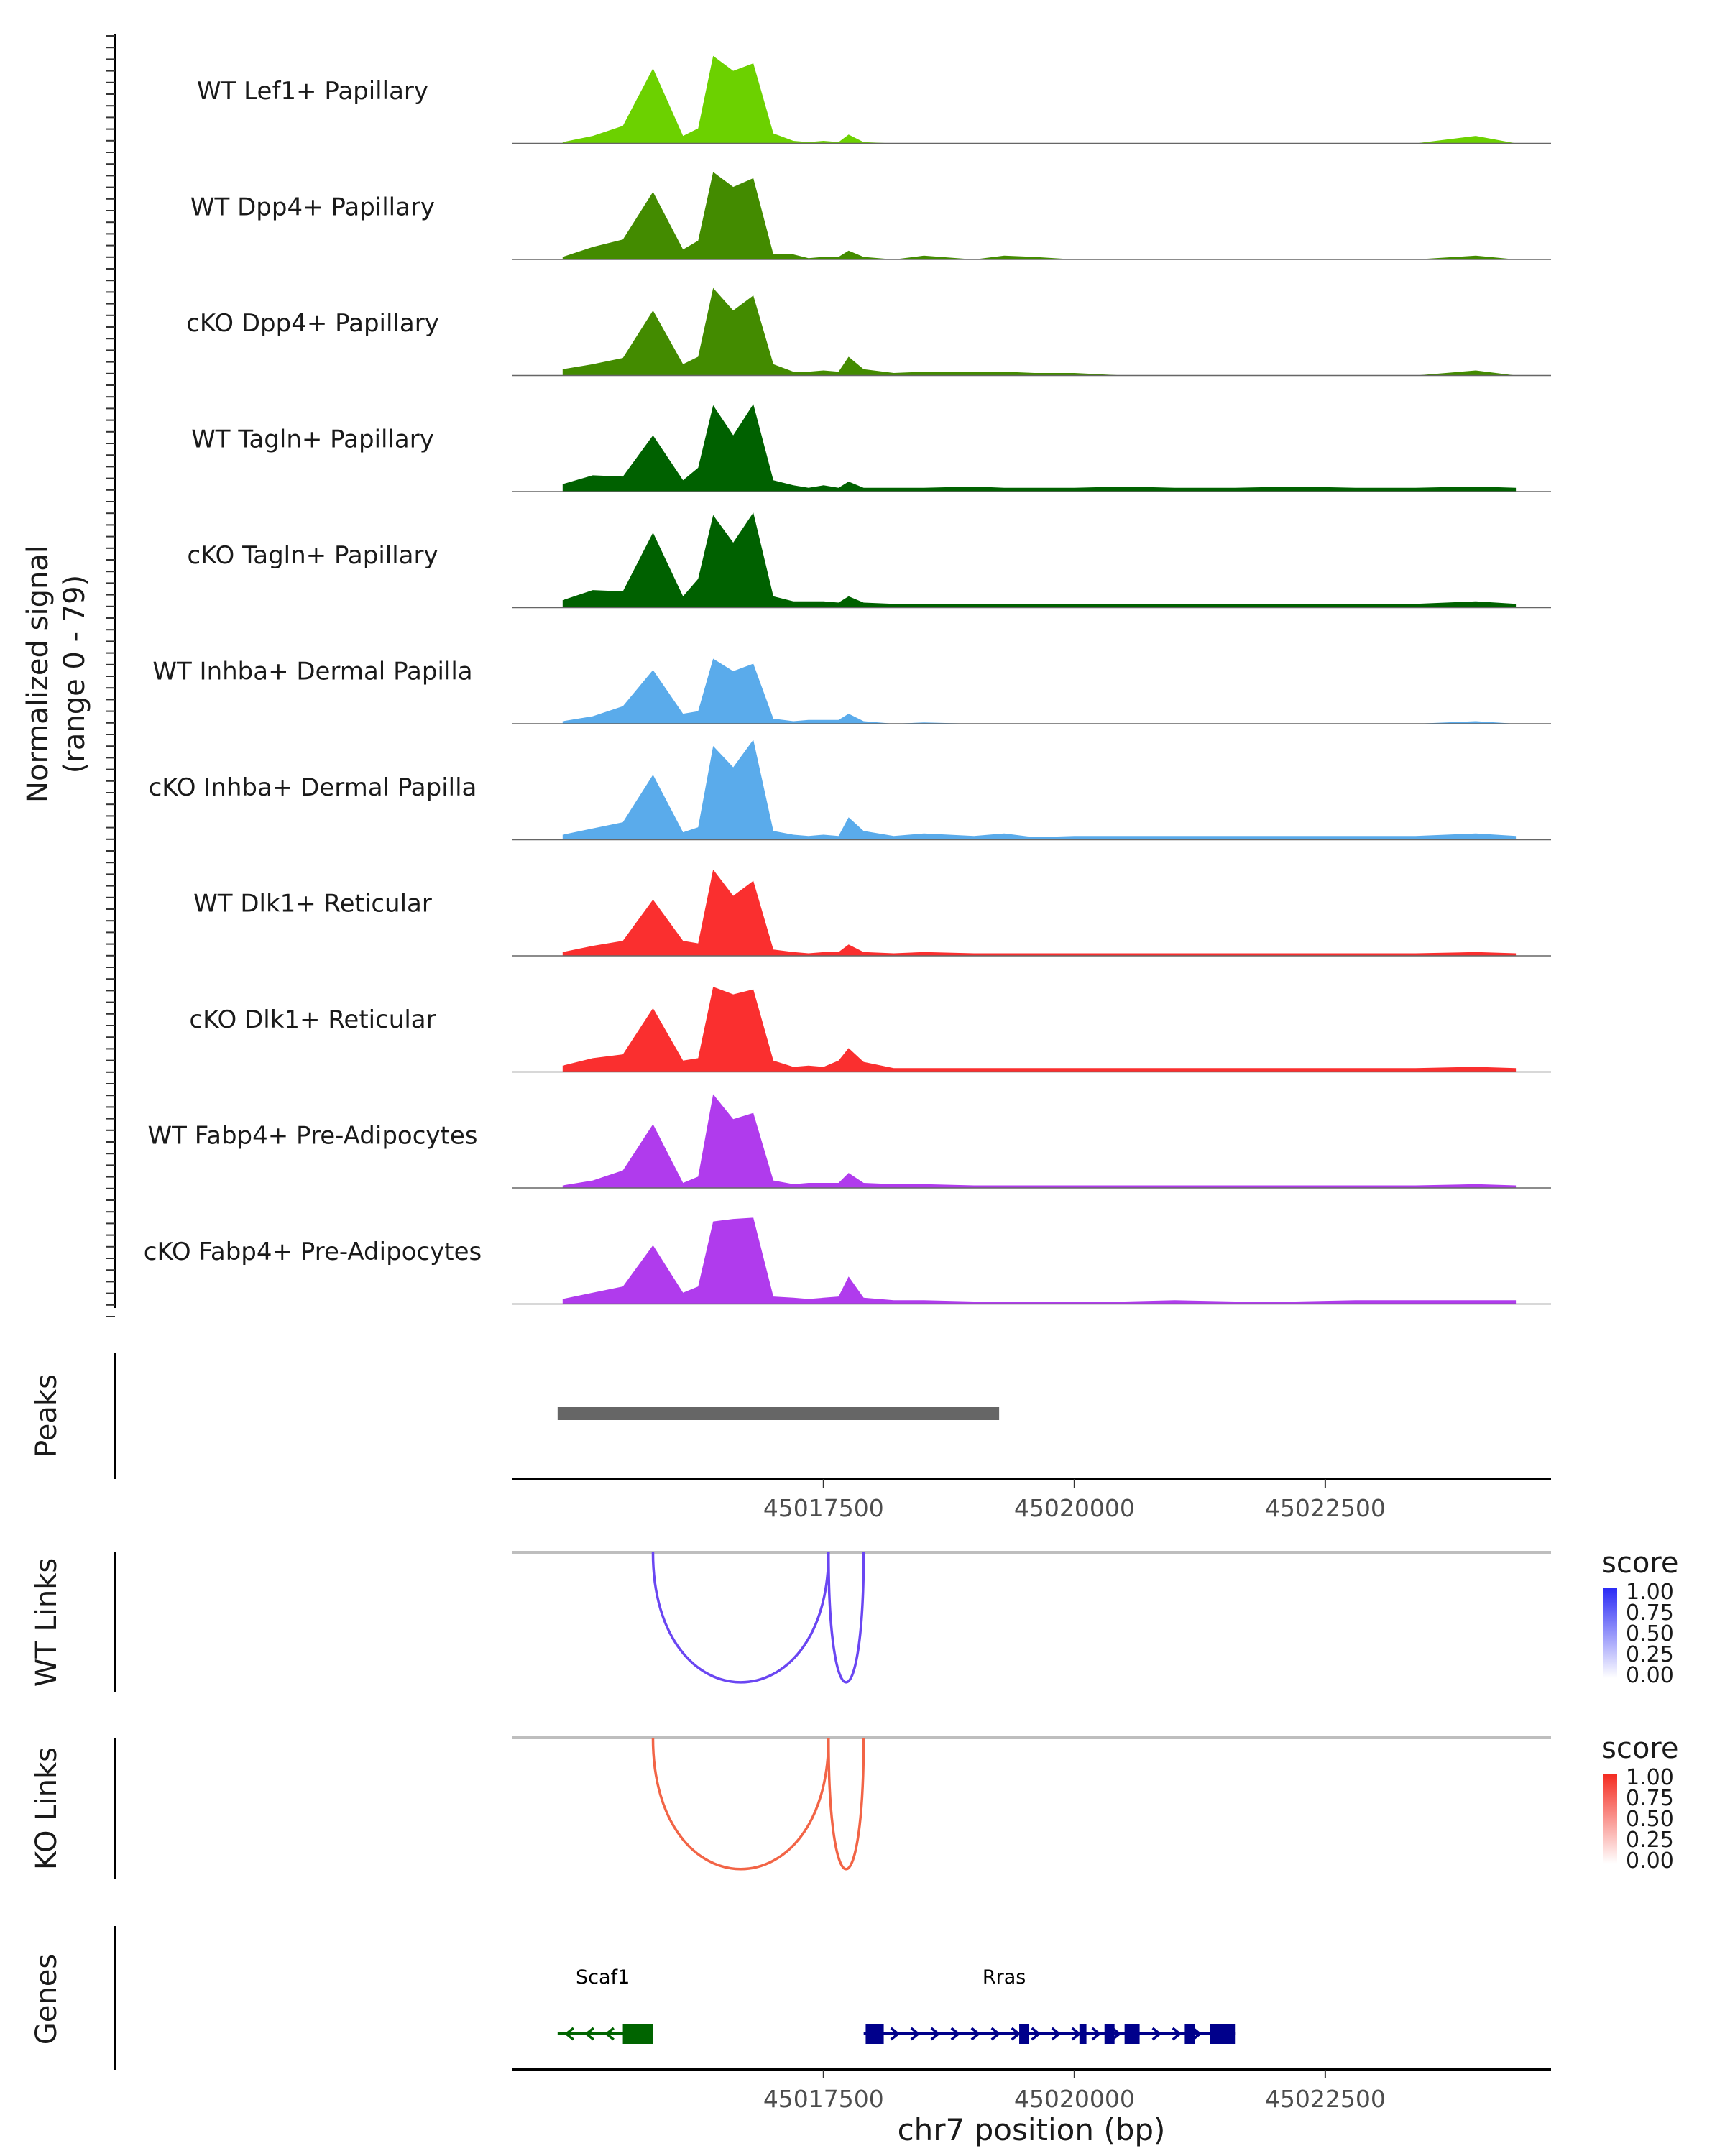  I want to click on coverage-track-label: cKO Dlk1+ Reticular, so click(312, 1020).